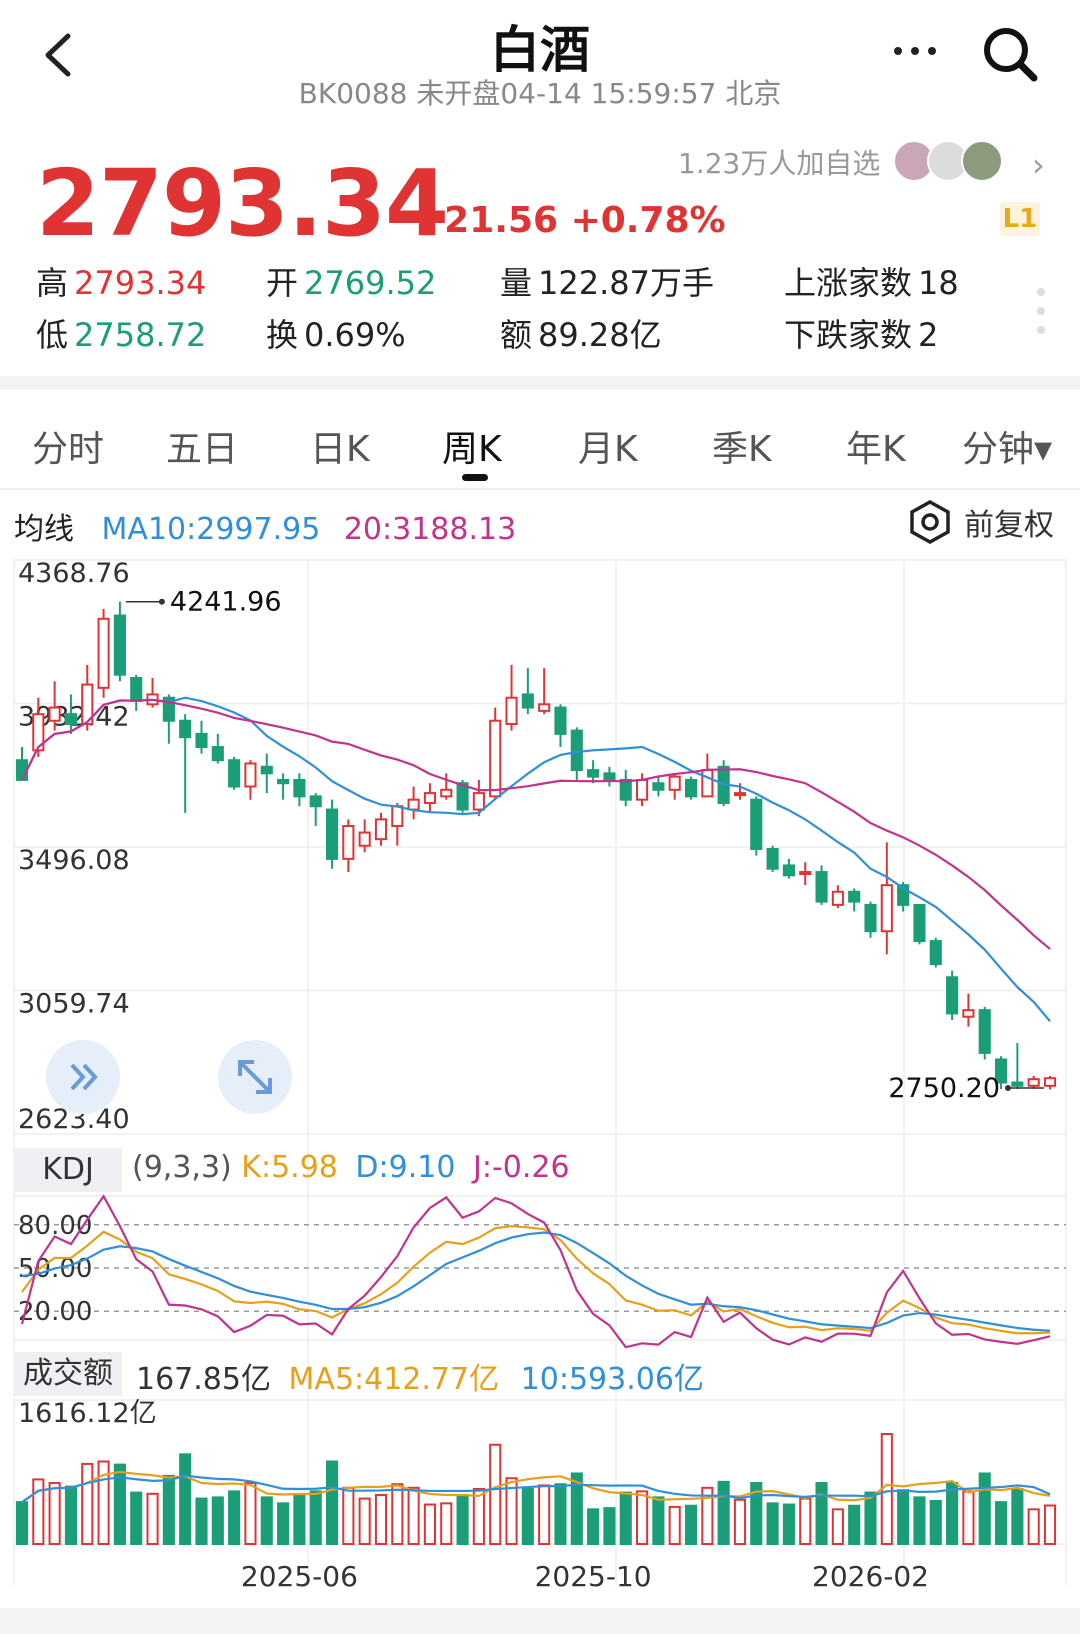 This screenshot has height=1634, width=1080. Describe the element at coordinates (608, 449) in the screenshot. I see `tab-monthly-k: 月K` at that location.